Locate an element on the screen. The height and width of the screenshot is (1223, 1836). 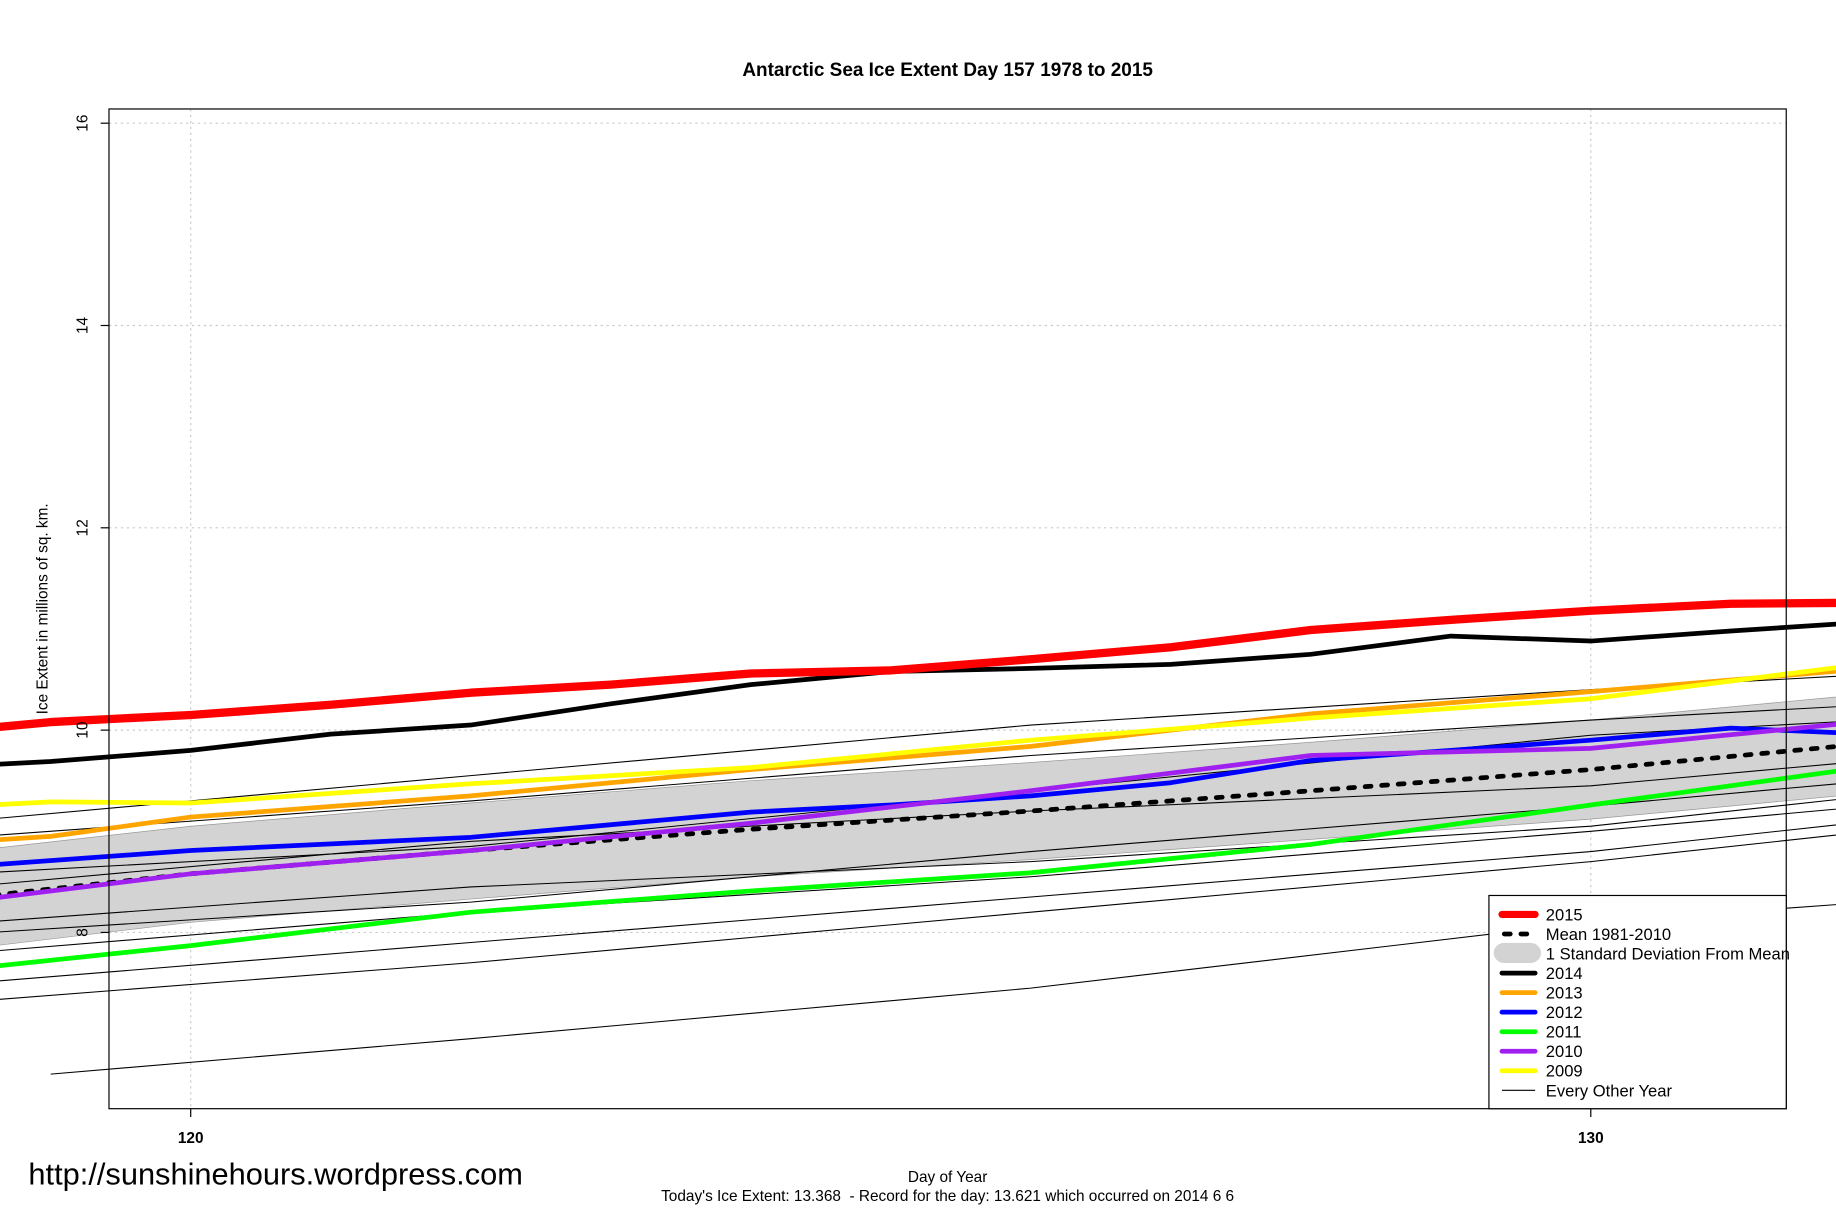
y-tick-label: 10 is located at coordinates (83, 730).